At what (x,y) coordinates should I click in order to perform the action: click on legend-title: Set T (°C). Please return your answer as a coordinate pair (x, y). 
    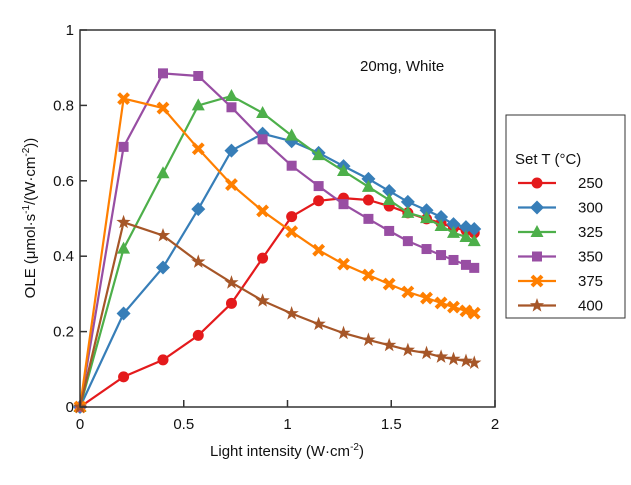
    Looking at the image, I should click on (548, 159).